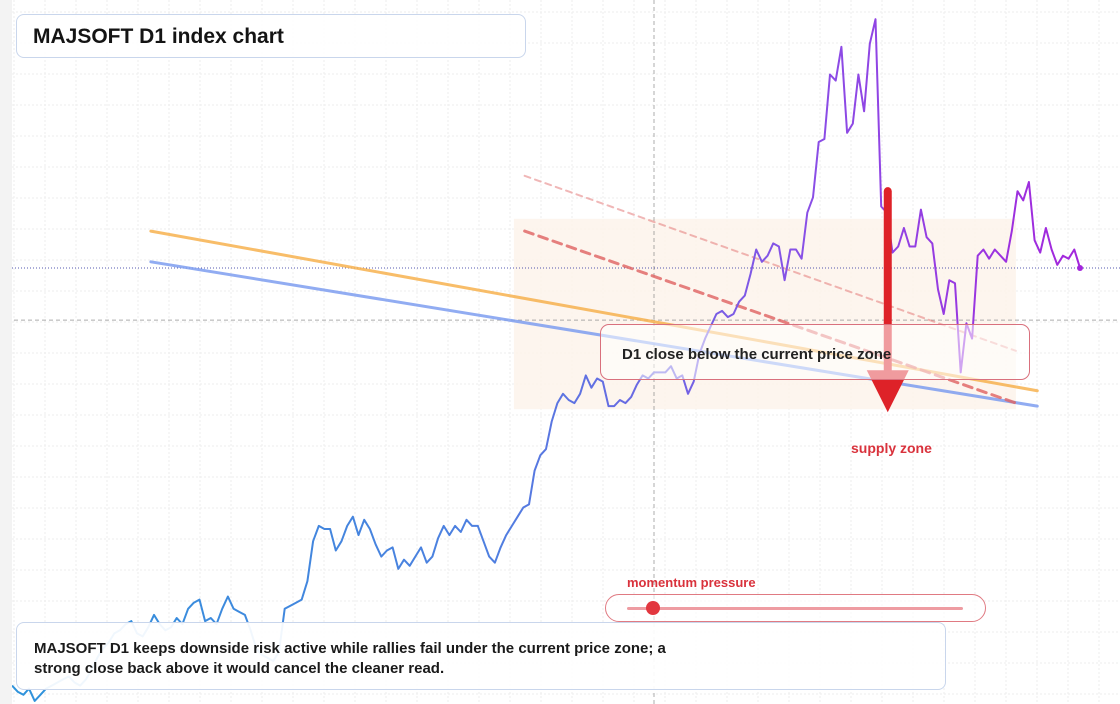 The height and width of the screenshot is (704, 1120). I want to click on last-price-point, so click(1080, 267).